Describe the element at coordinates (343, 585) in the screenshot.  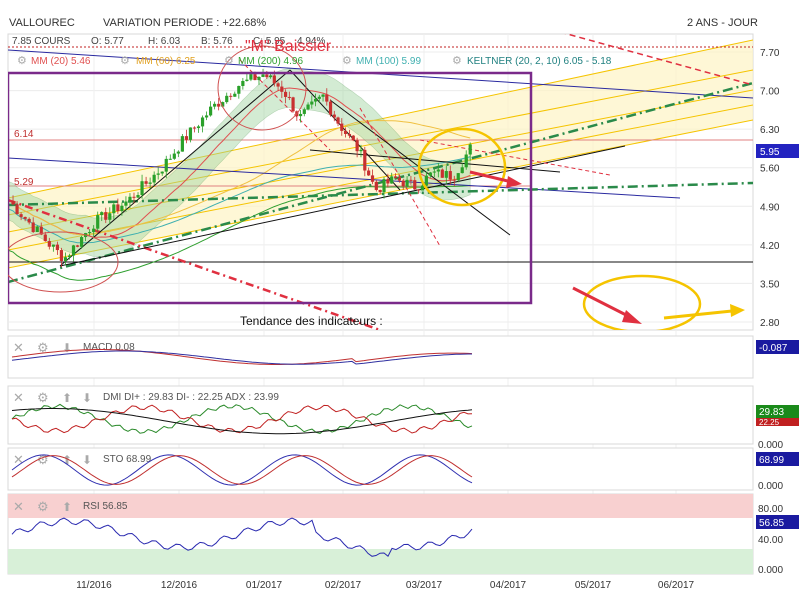
I see `time-tick-label: 02/2017` at that location.